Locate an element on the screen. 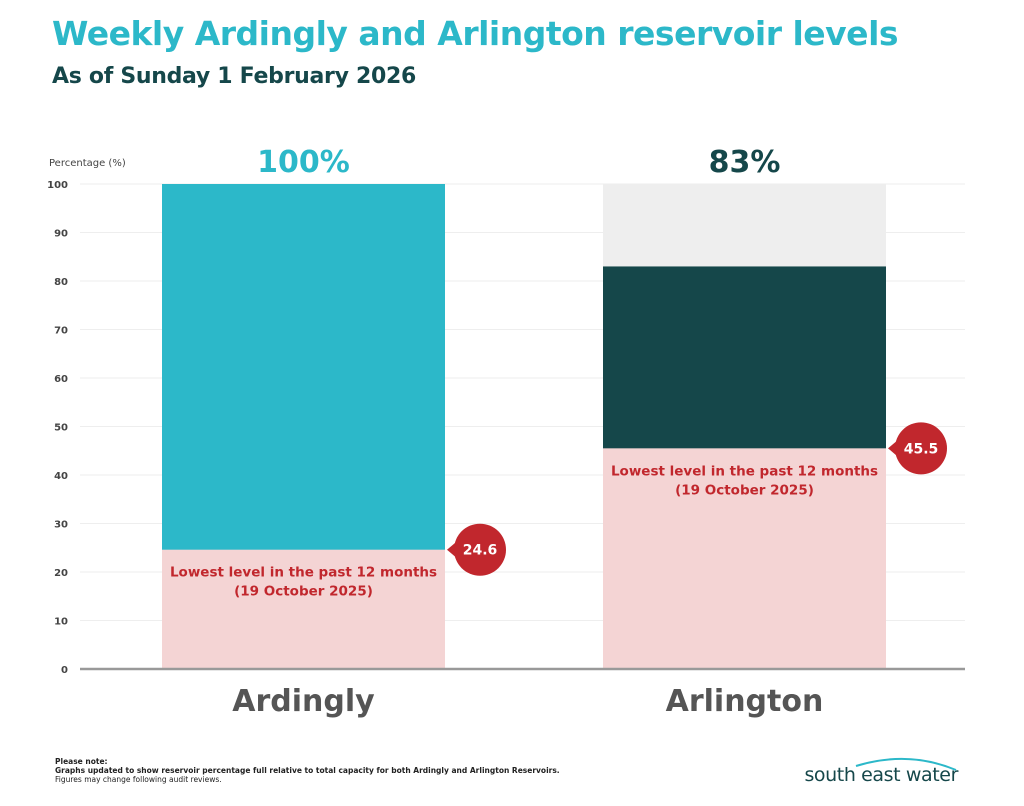  bar-value-label: 83% is located at coordinates (745, 162).